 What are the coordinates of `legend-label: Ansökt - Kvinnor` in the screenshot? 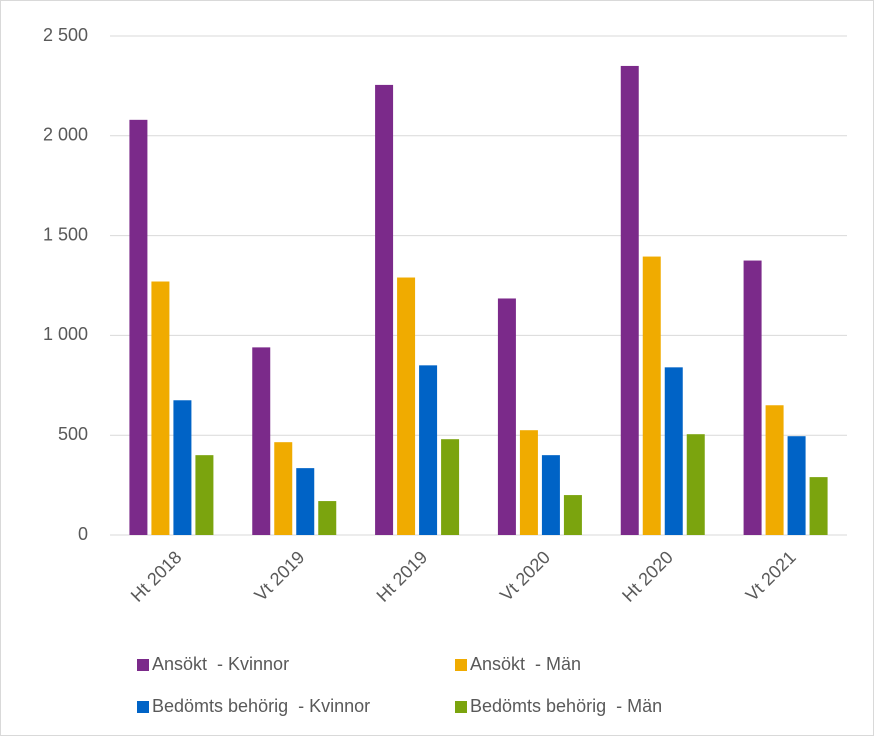 It's located at (220, 664).